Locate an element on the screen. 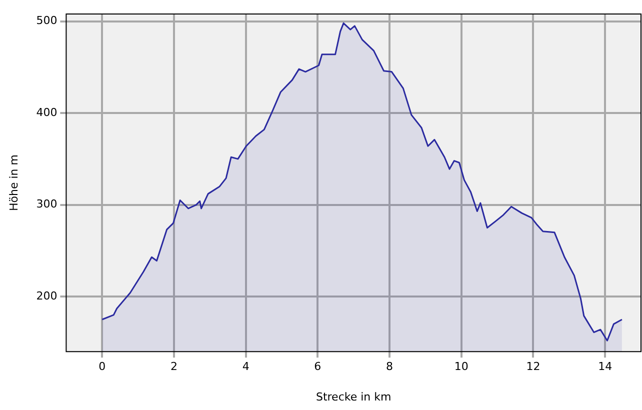  x-tick-label: 6 is located at coordinates (318, 367).